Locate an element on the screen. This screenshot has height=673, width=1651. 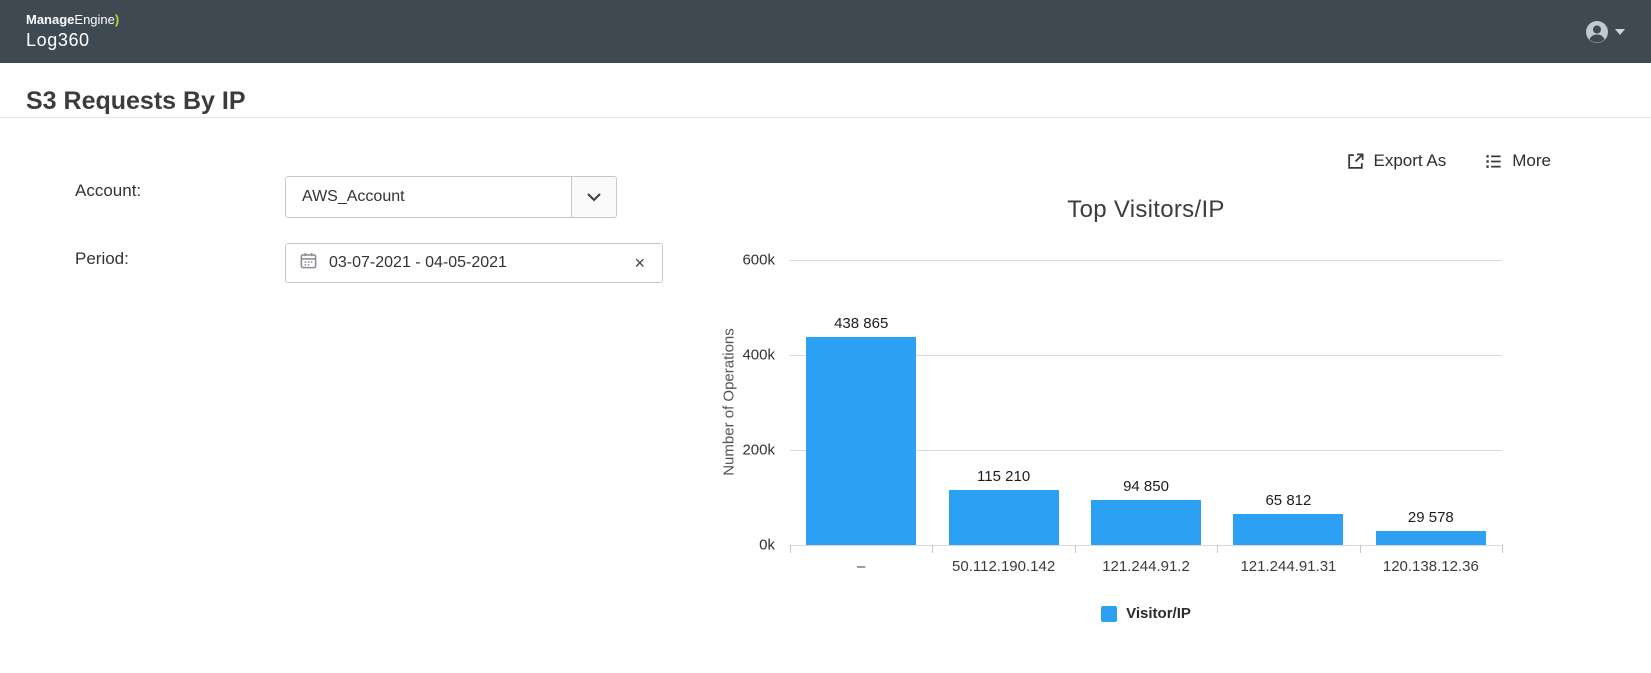
more-label: More is located at coordinates (1531, 160).